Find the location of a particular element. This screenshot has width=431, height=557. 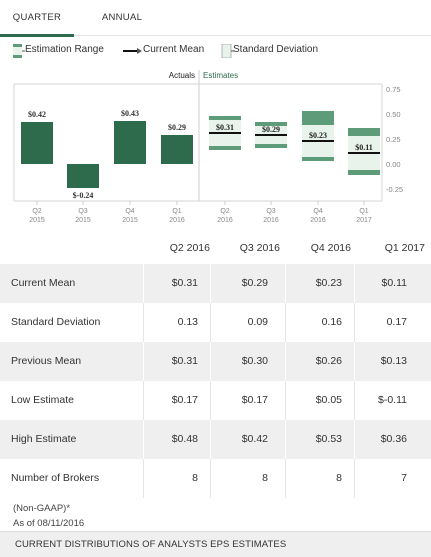

as-of-date: As of 08/11/2016 is located at coordinates (49, 523).